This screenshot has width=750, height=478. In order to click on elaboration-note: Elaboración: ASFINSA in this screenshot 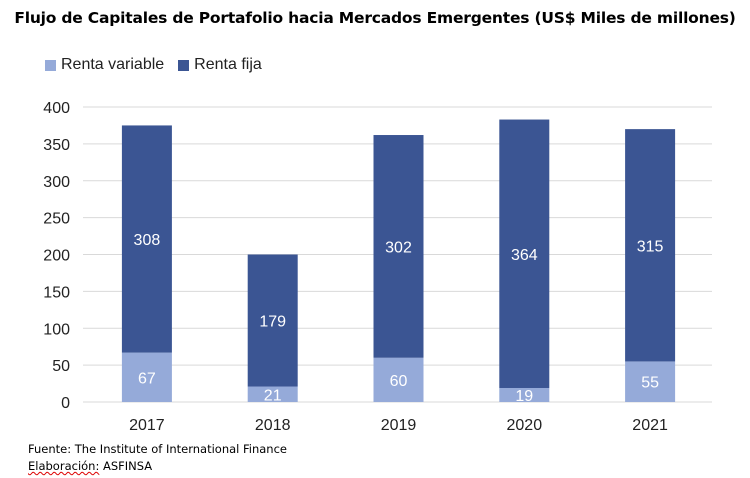, I will do `click(90, 466)`.